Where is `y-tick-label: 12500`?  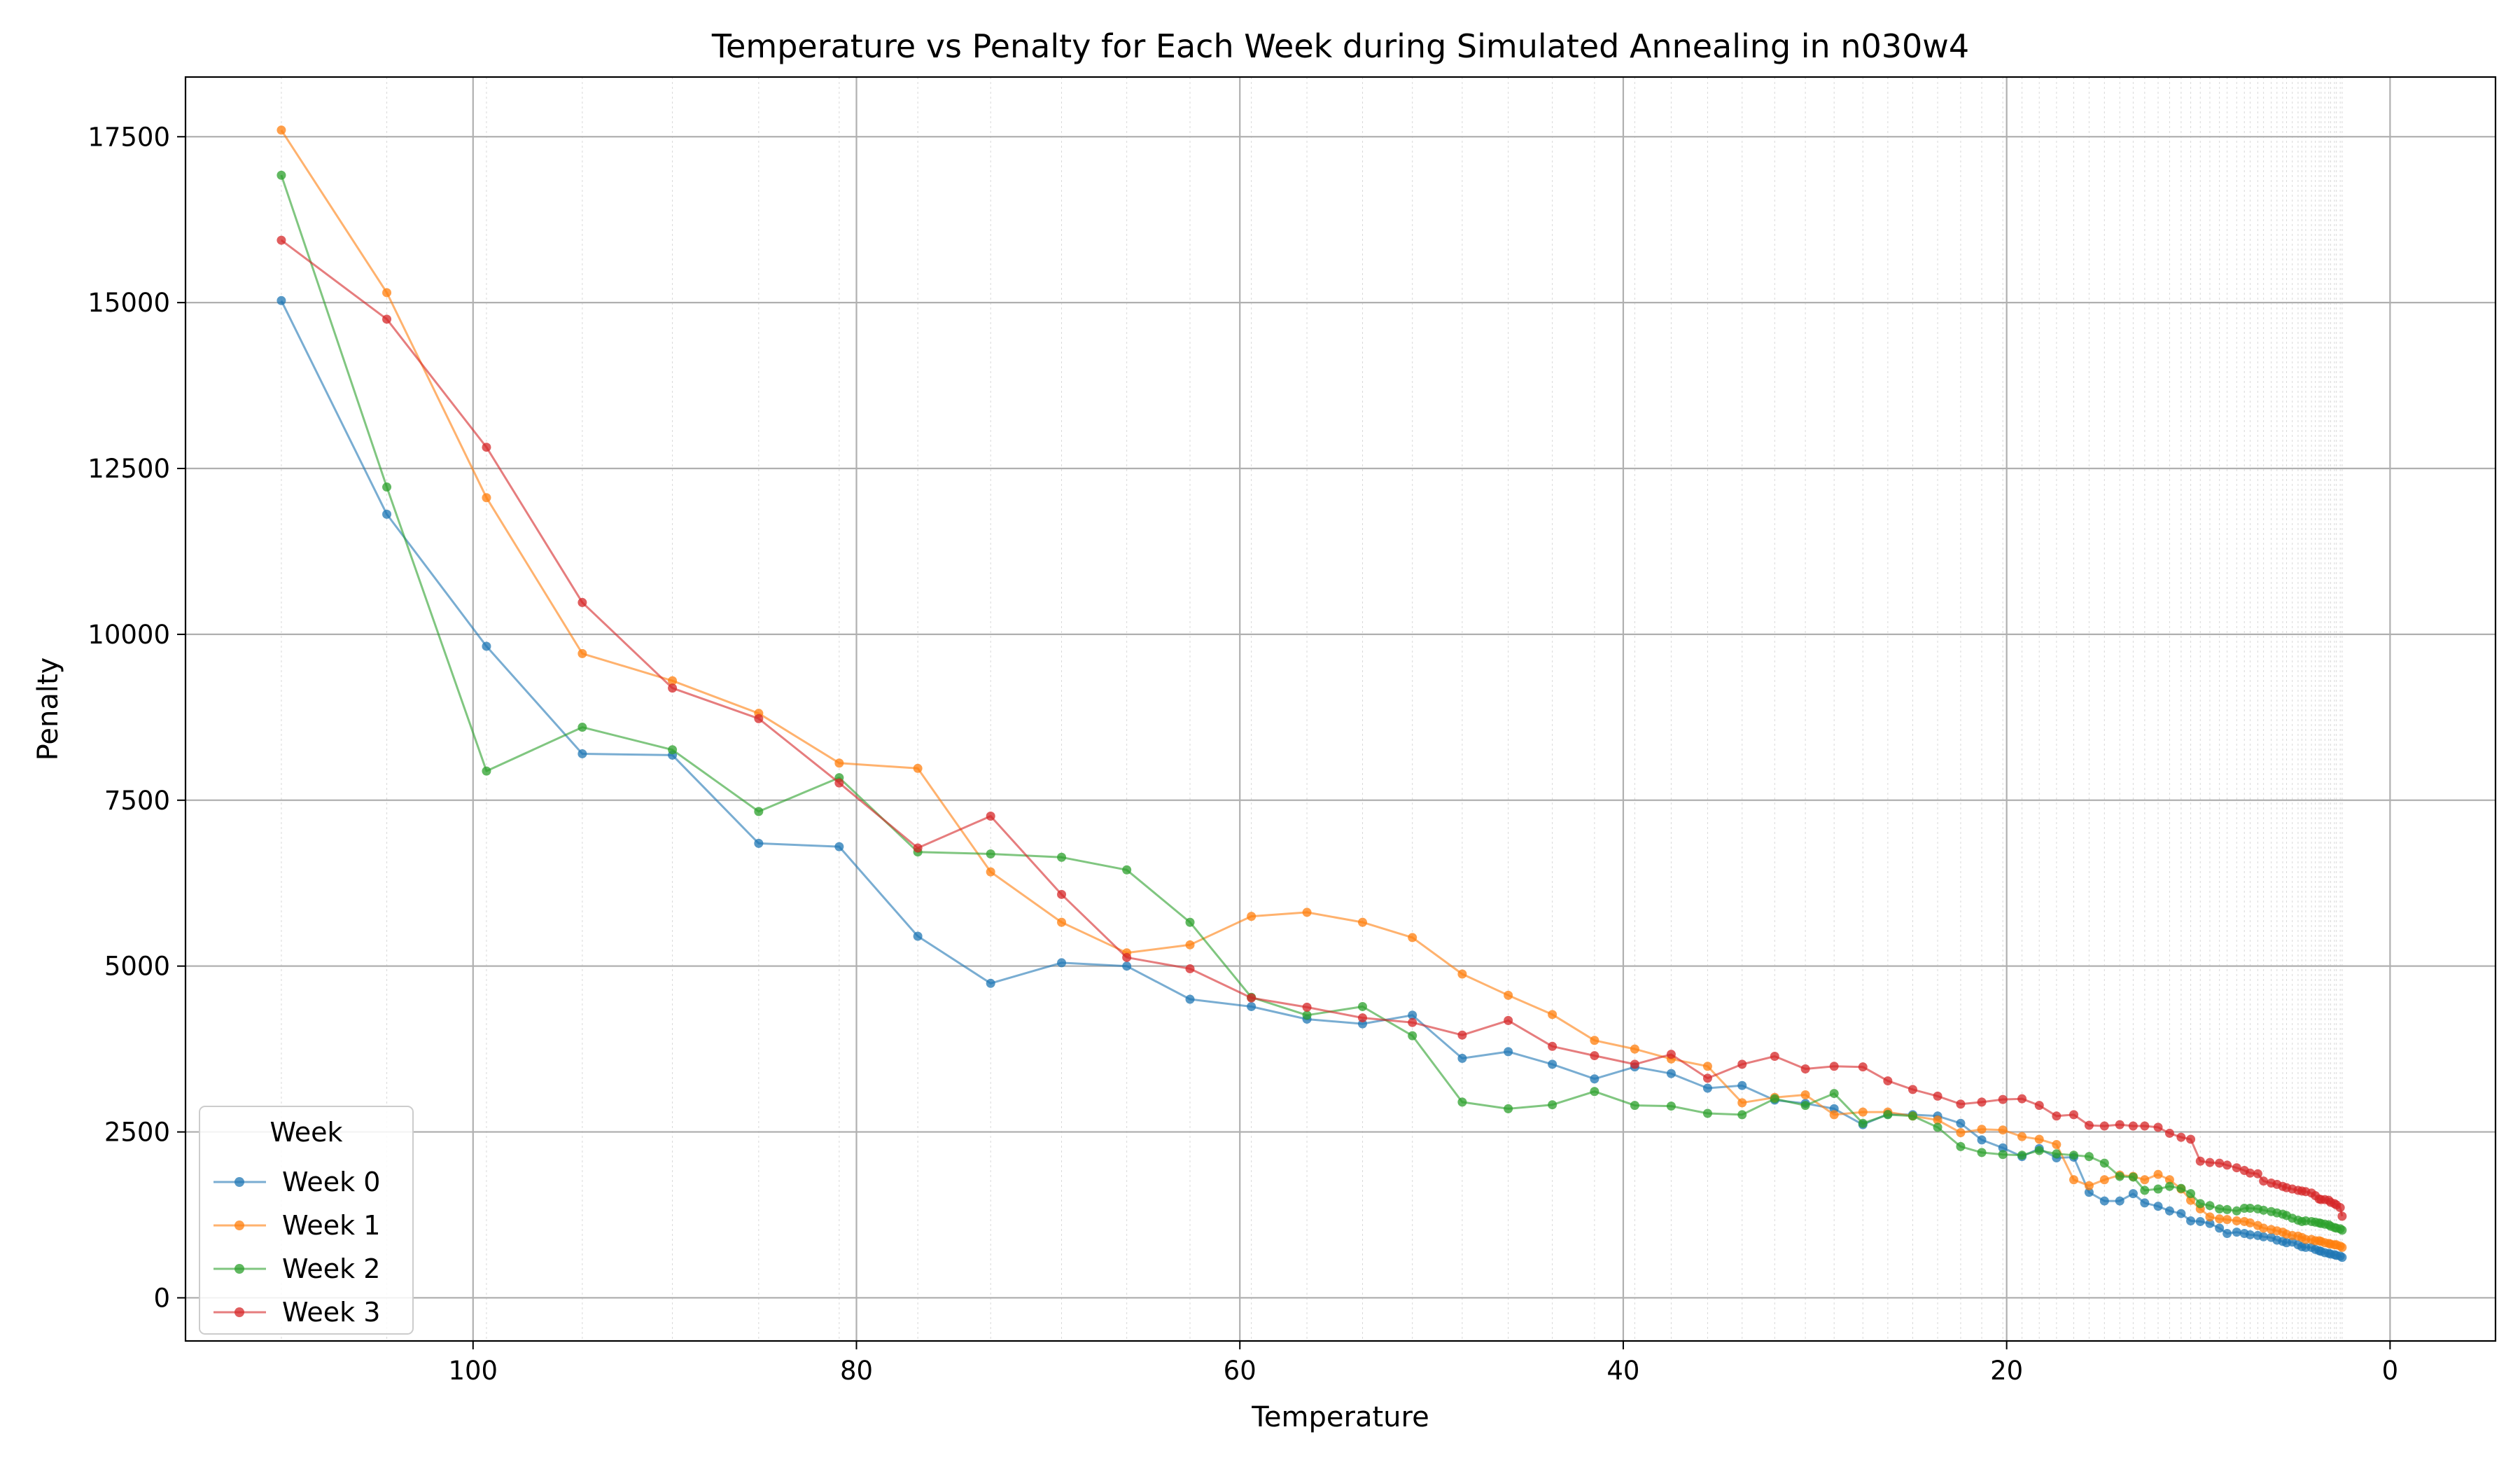
y-tick-label: 12500 is located at coordinates (129, 469).